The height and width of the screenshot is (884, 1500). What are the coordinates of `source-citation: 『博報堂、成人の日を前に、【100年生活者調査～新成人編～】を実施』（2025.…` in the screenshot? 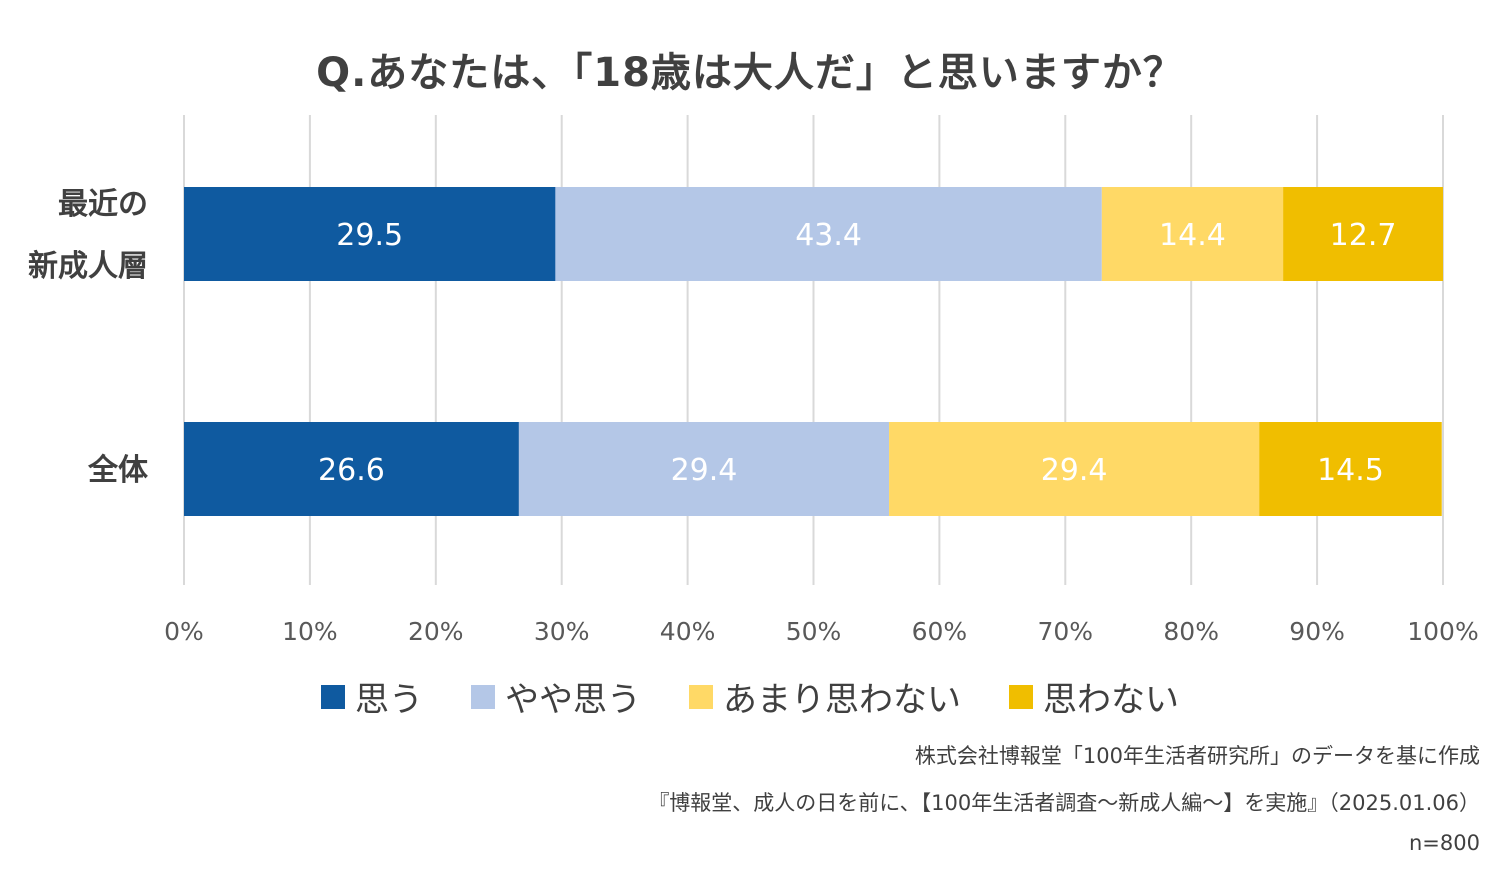 It's located at (1064, 803).